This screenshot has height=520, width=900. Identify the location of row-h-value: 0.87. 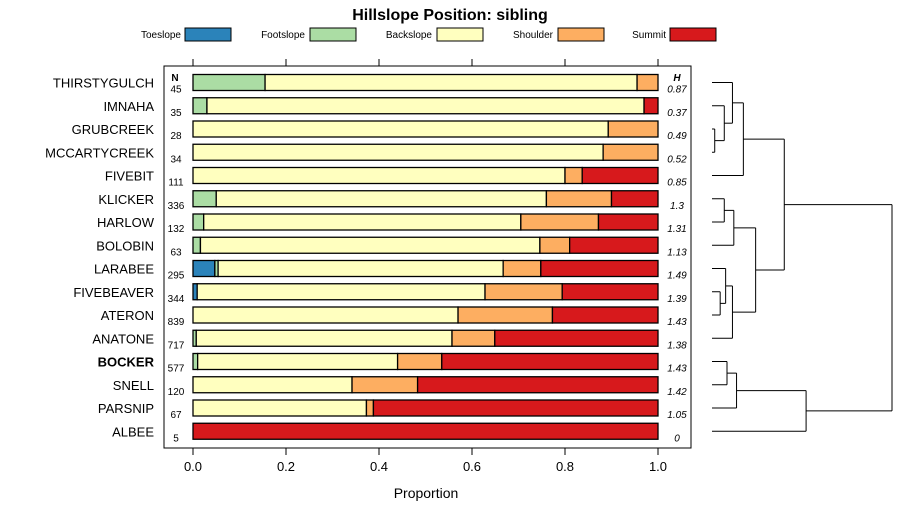
(677, 90).